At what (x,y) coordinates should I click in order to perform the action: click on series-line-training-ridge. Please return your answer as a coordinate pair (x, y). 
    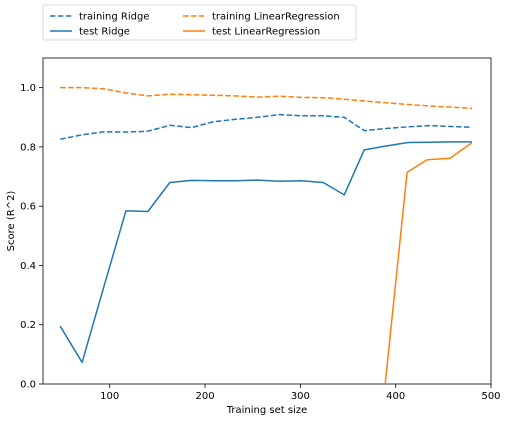
    Looking at the image, I should click on (266, 126).